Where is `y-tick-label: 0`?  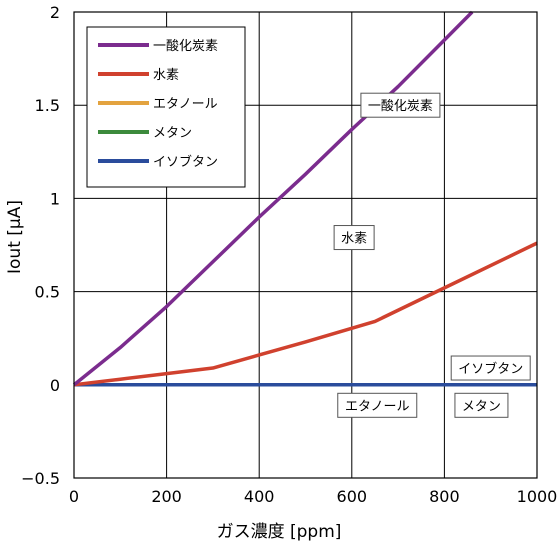 y-tick-label: 0 is located at coordinates (55, 385).